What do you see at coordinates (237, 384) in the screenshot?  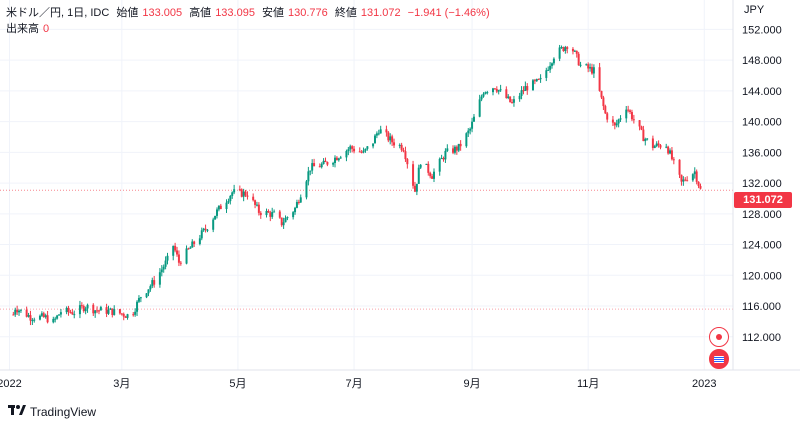 I see `time-tick-label: 5月` at bounding box center [237, 384].